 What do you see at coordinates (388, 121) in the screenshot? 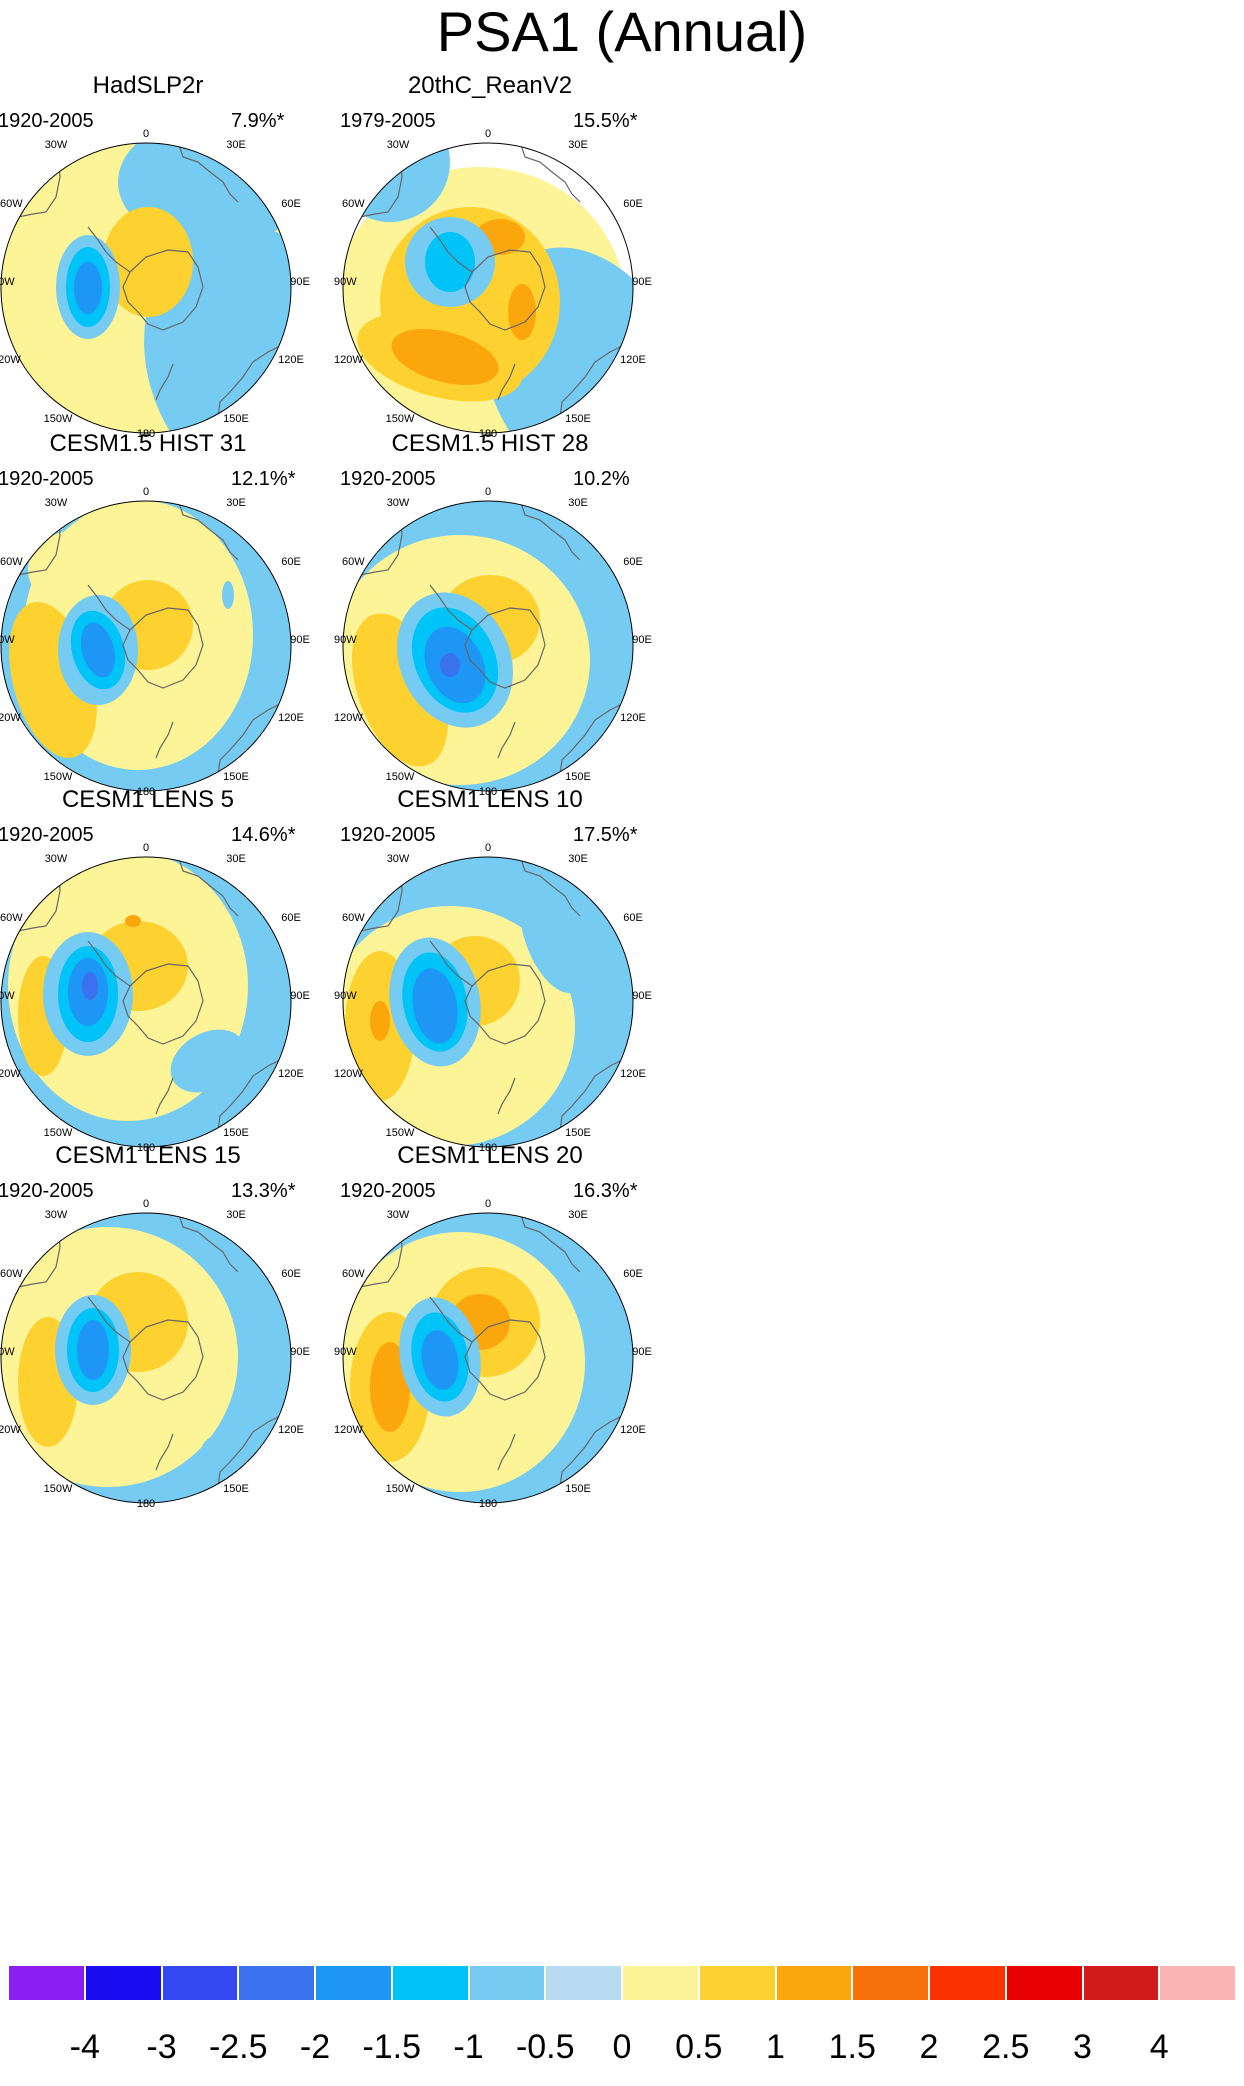
I see `panel-period: 1979-2005` at bounding box center [388, 121].